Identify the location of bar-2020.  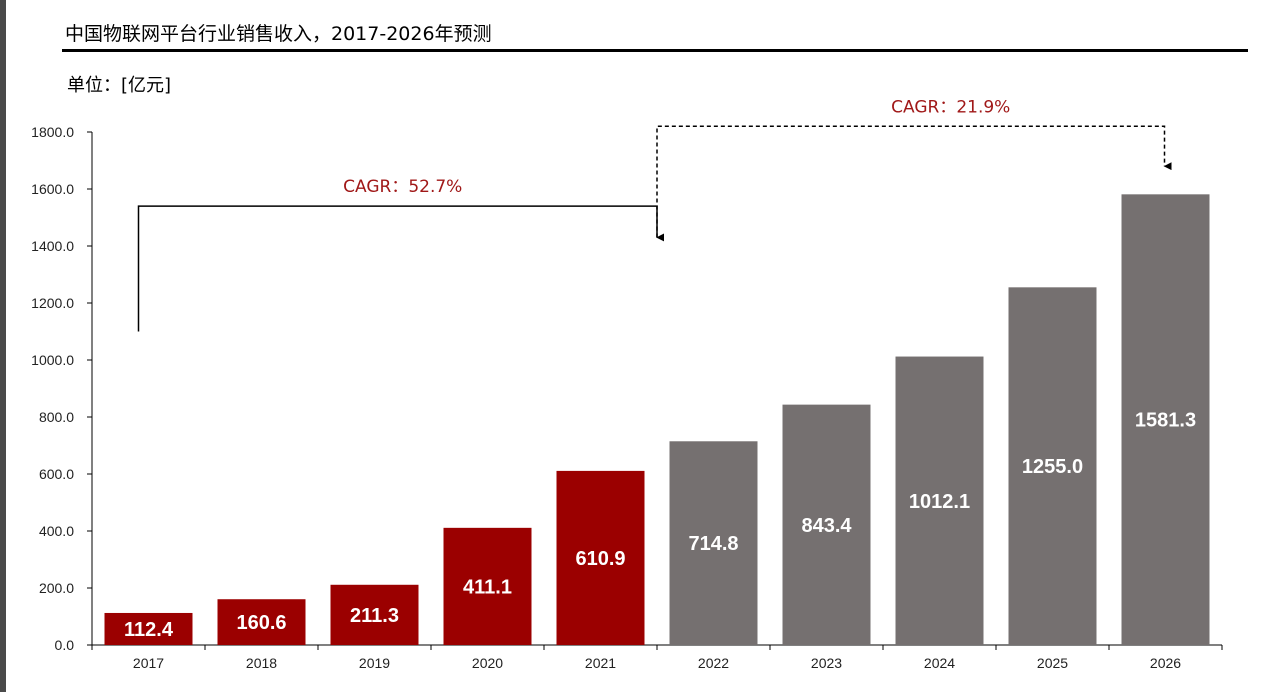
(487, 586).